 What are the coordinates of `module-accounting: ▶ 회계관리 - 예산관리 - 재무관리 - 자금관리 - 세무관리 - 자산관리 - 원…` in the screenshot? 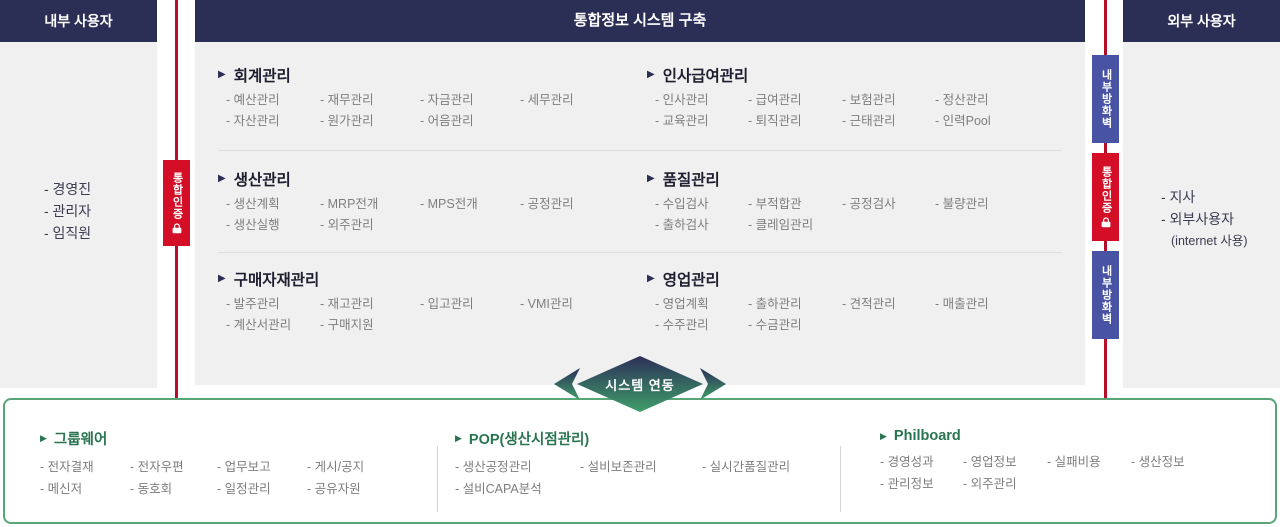 It's located at (396, 96).